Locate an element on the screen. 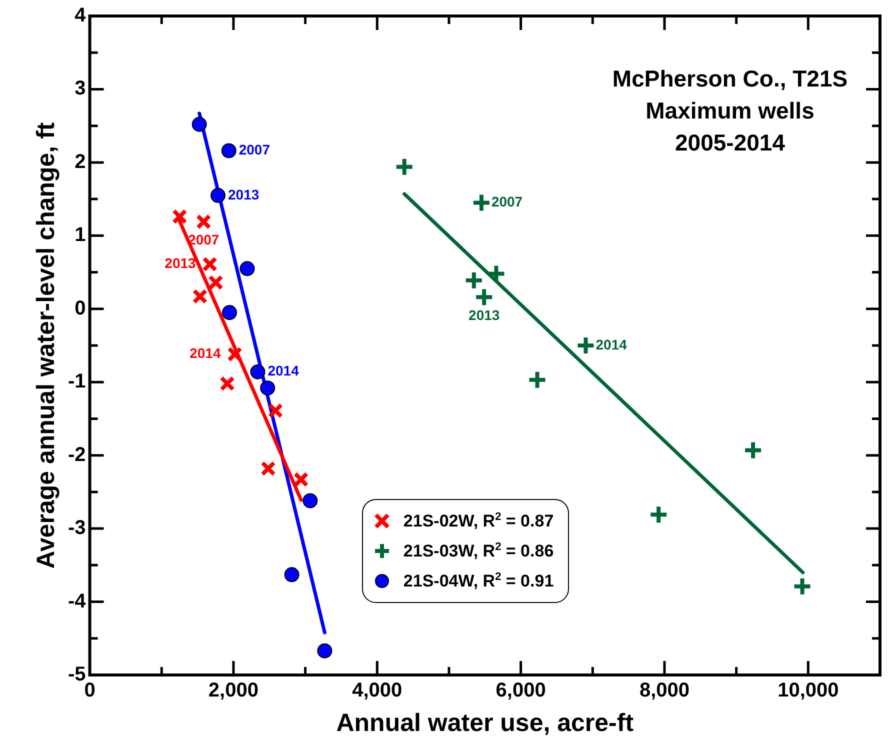  x-axis-title: Annual water use, acre-ft is located at coordinates (485, 722).